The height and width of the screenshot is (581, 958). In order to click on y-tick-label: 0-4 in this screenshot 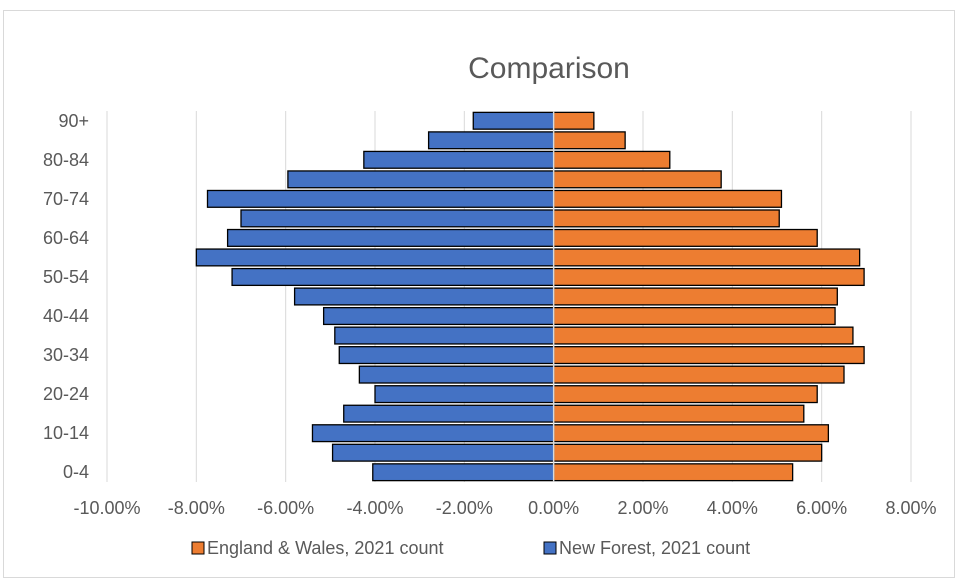, I will do `click(76, 472)`.